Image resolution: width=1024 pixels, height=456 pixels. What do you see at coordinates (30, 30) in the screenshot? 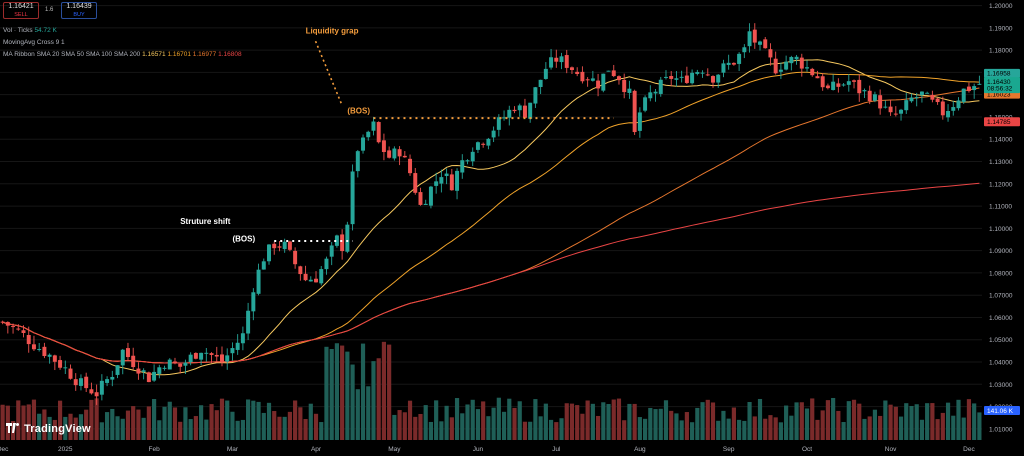
I see `volume-indicator-legend: Vol · Ticks 54.72 K` at bounding box center [30, 30].